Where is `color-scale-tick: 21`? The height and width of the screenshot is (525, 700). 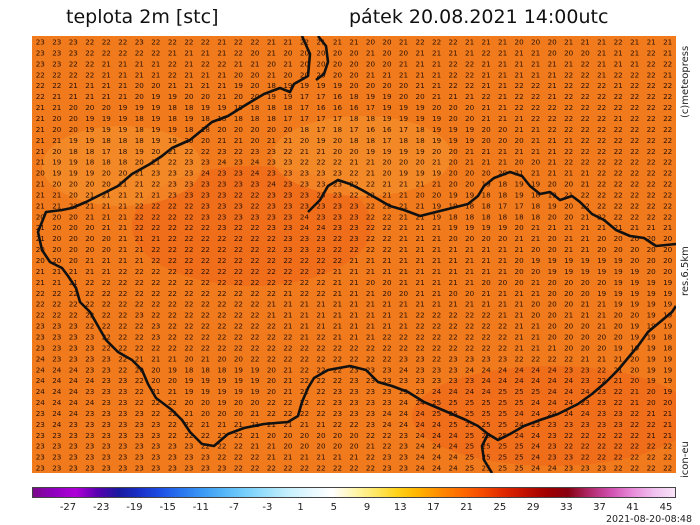
color-scale-tick: 21 is located at coordinates (467, 507).